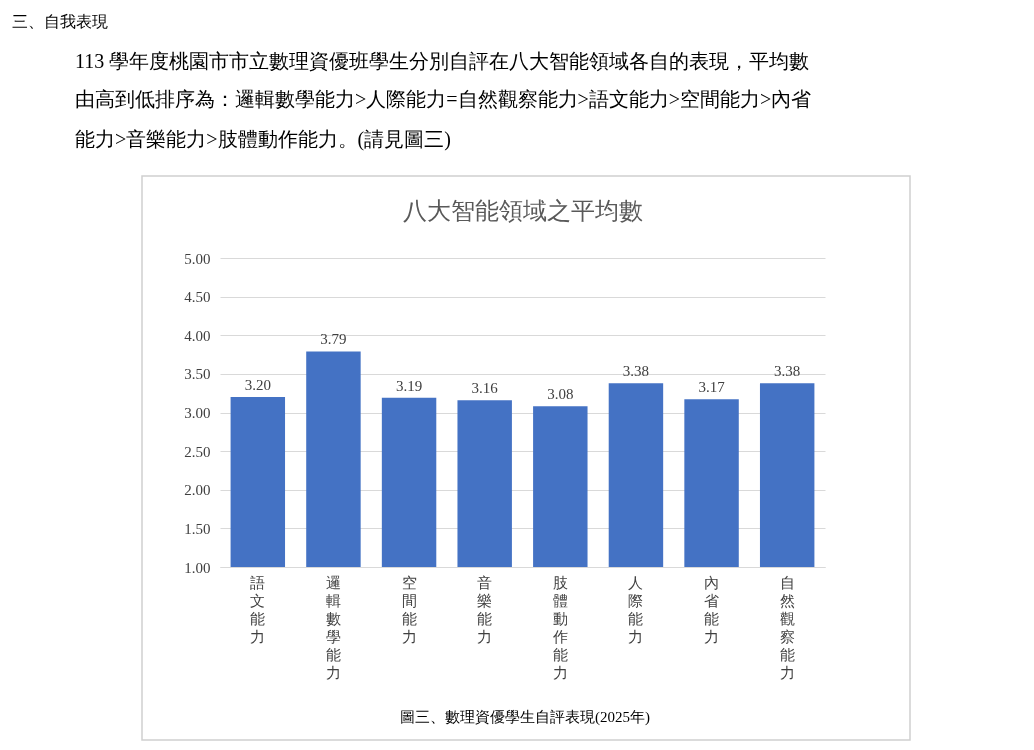 The height and width of the screenshot is (750, 1034). Describe the element at coordinates (197, 528) in the screenshot. I see `y-tick-label: 1.50` at that location.